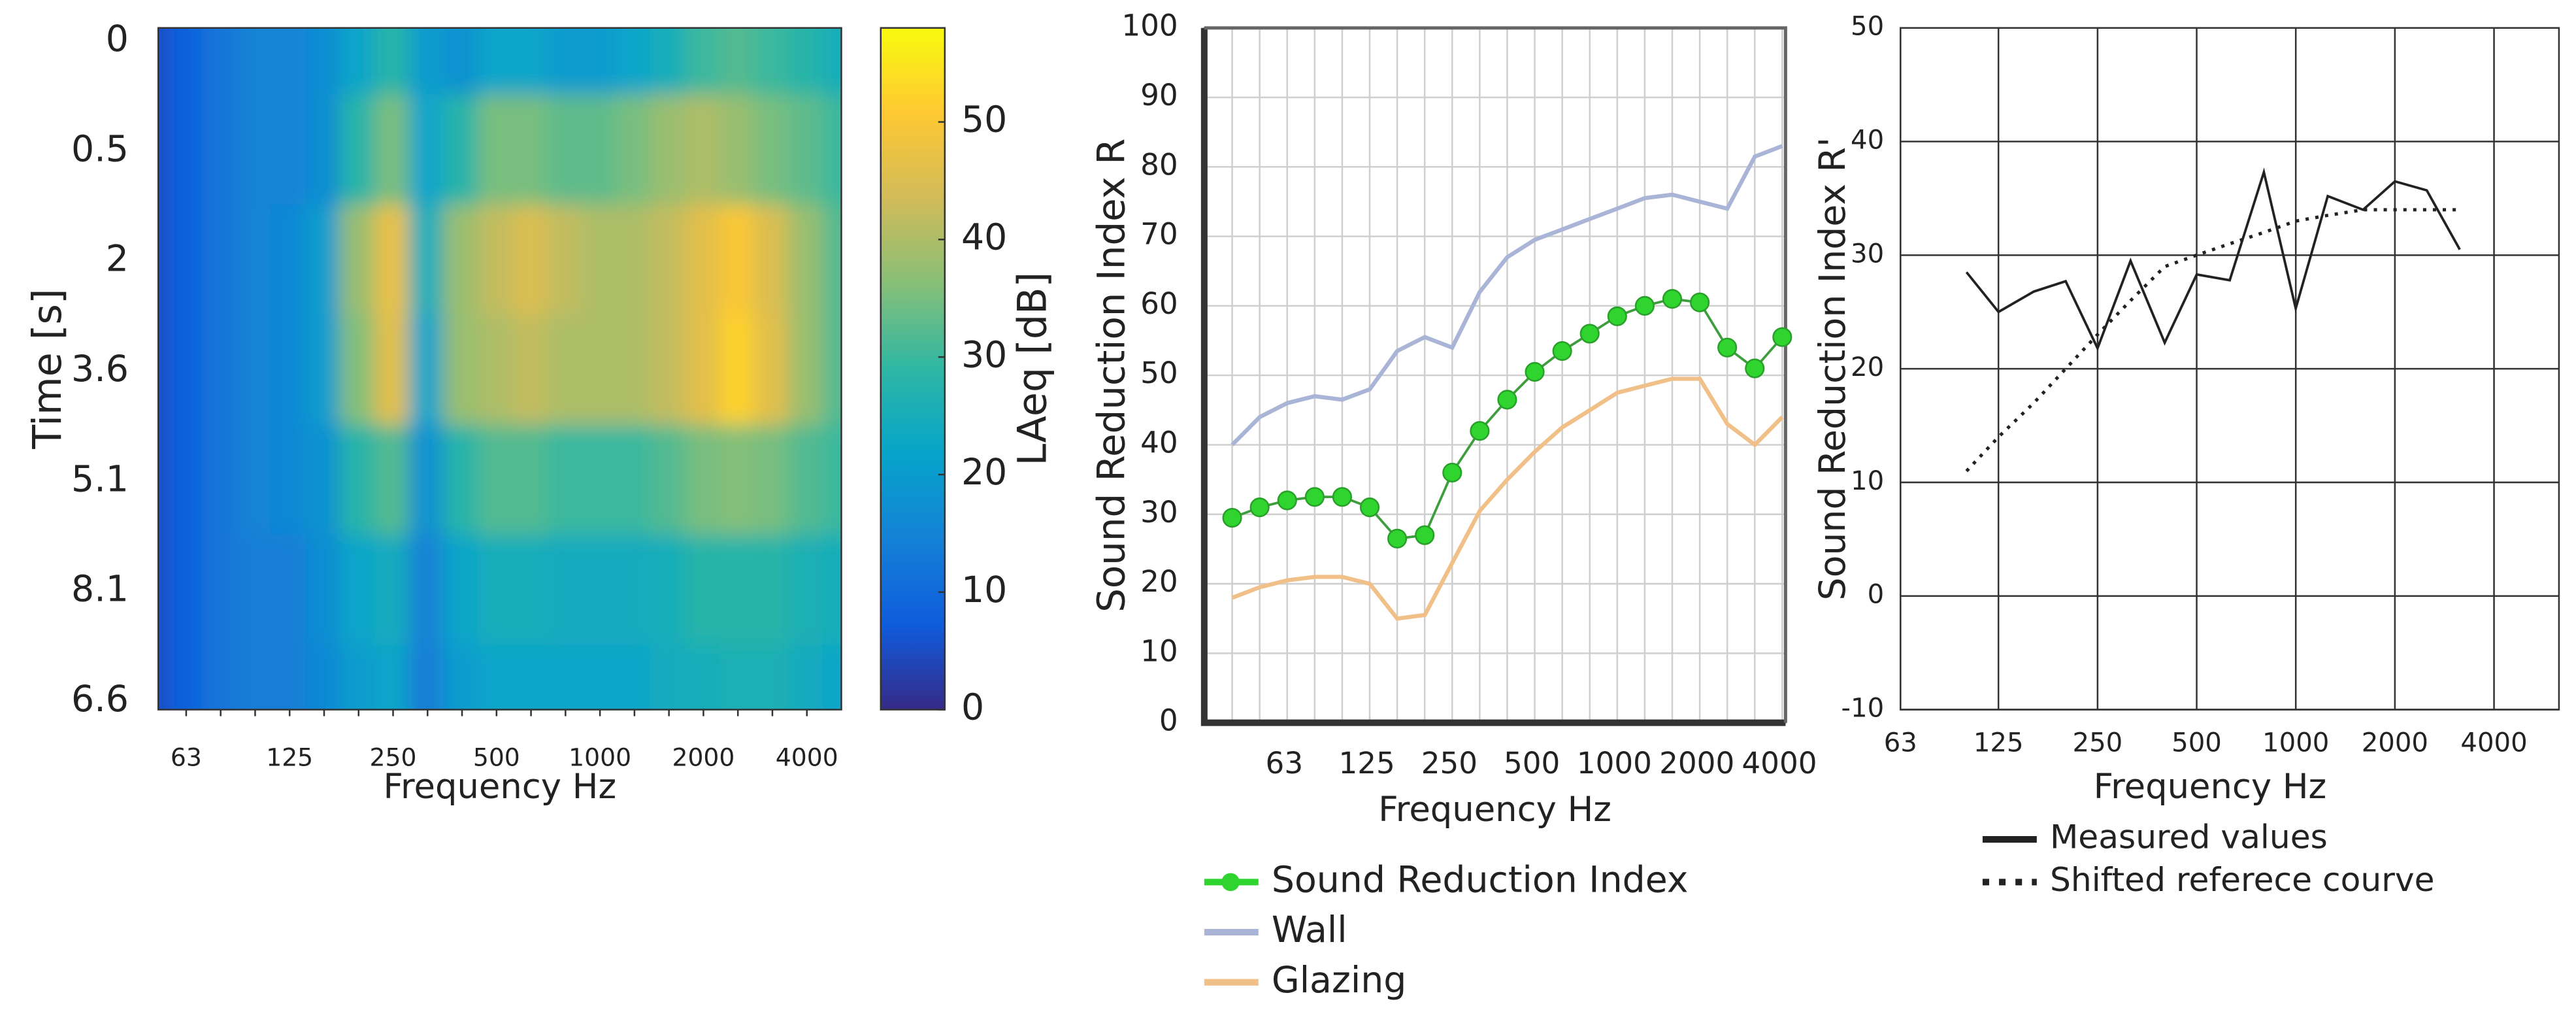 The image size is (2576, 1025). Describe the element at coordinates (913, 369) in the screenshot. I see `colorbar` at that location.